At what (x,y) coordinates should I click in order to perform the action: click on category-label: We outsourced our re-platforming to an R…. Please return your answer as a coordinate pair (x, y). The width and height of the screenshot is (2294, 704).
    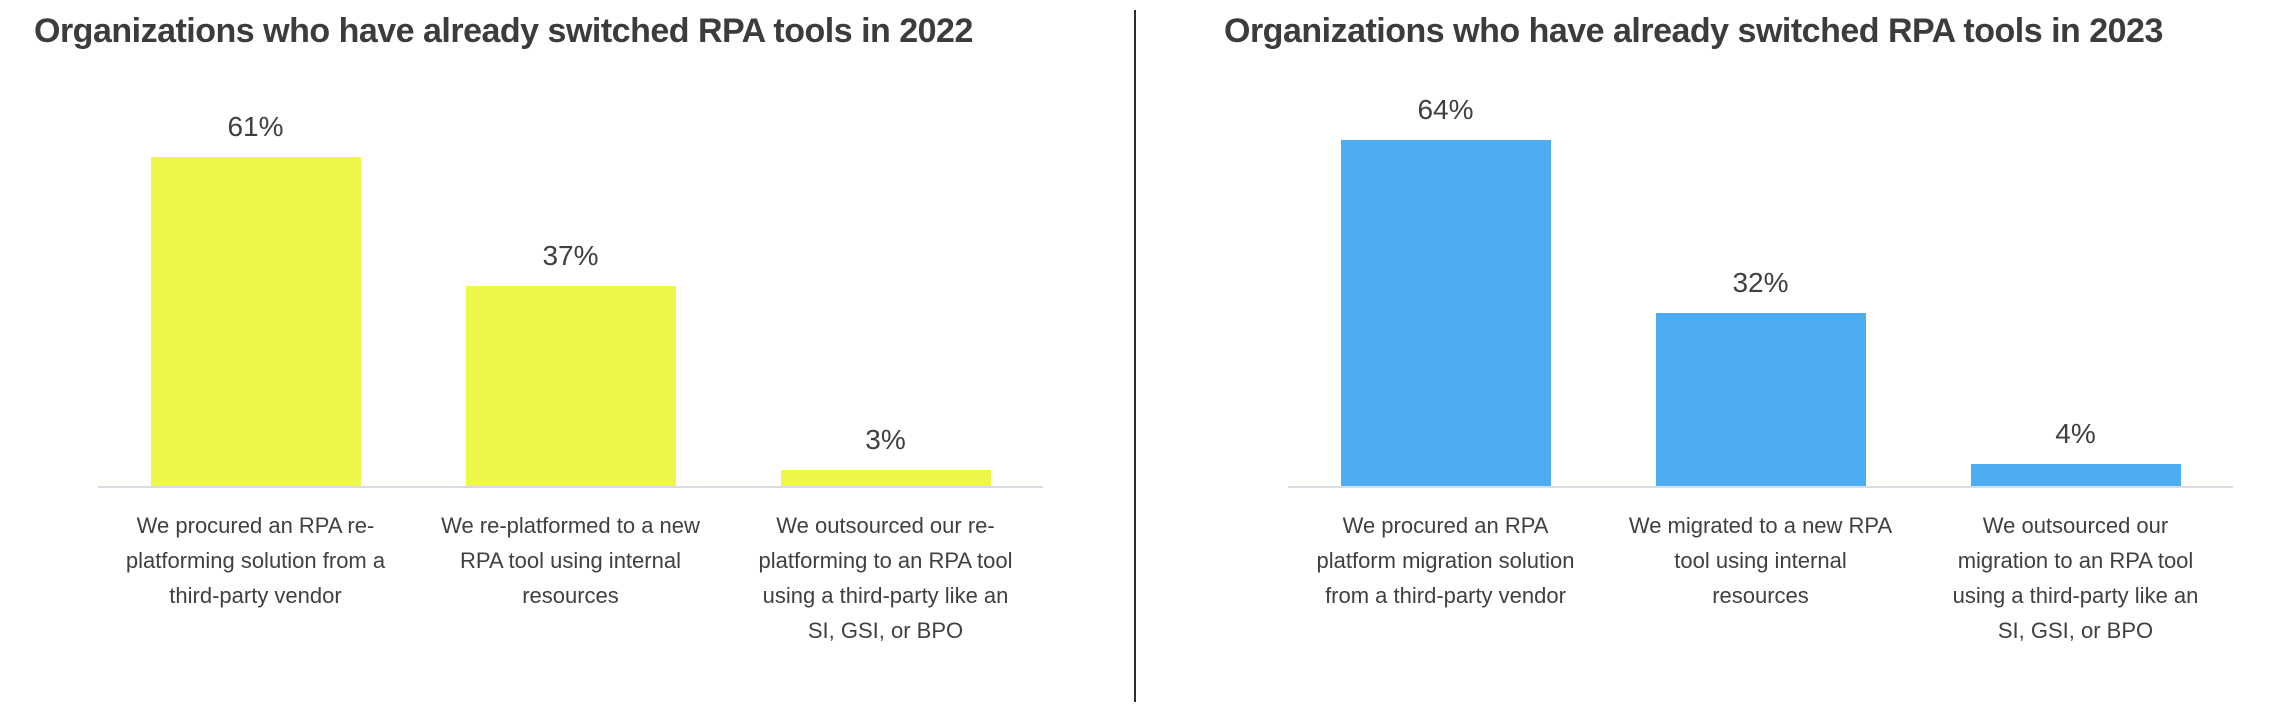
    Looking at the image, I should click on (885, 578).